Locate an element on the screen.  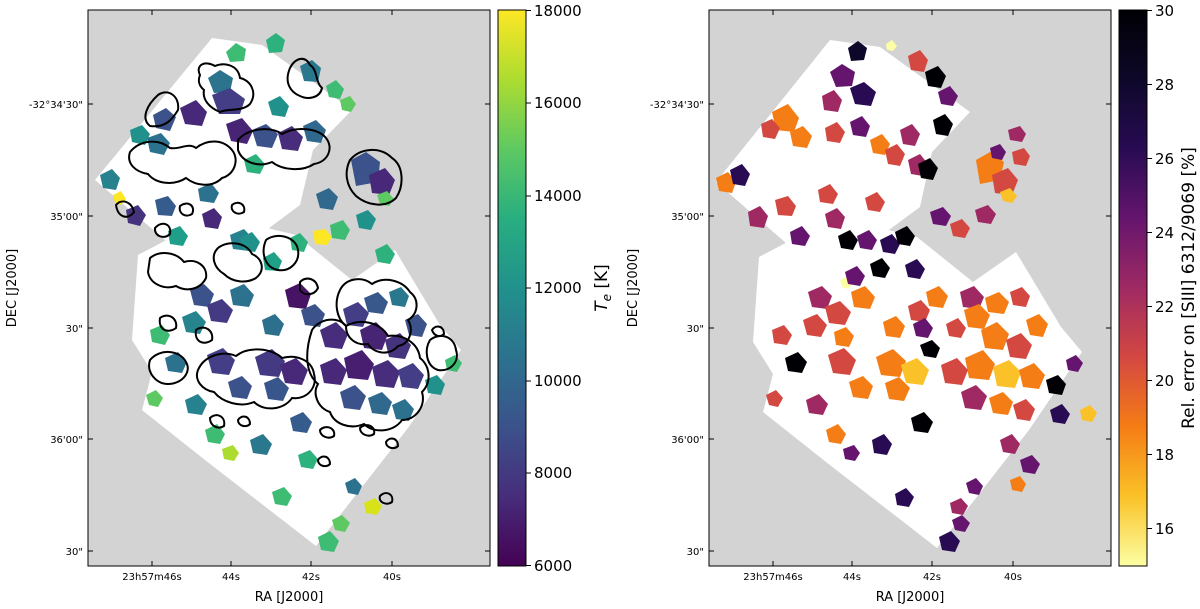
x-tick-label: 44s is located at coordinates (852, 577).